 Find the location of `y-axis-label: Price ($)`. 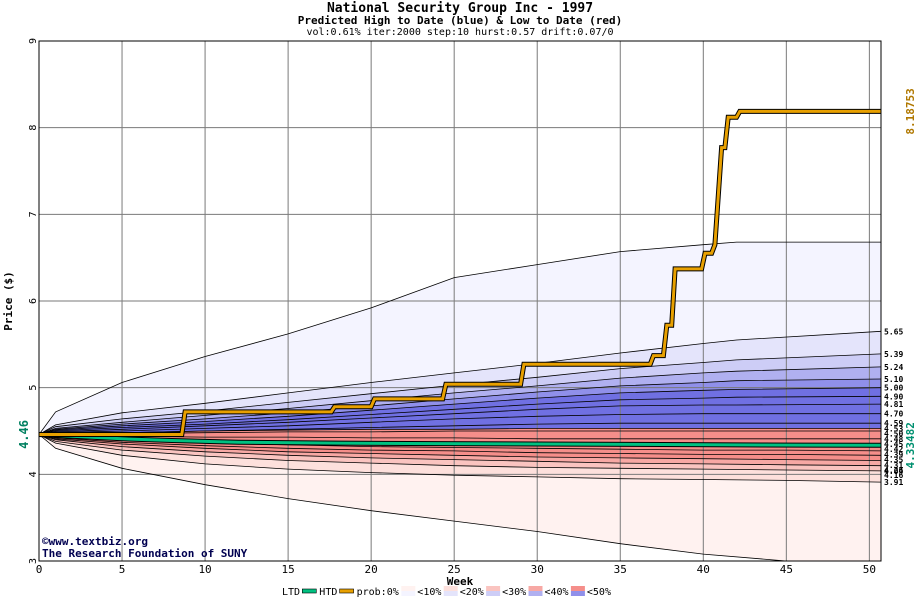

y-axis-label: Price ($) is located at coordinates (8, 301).